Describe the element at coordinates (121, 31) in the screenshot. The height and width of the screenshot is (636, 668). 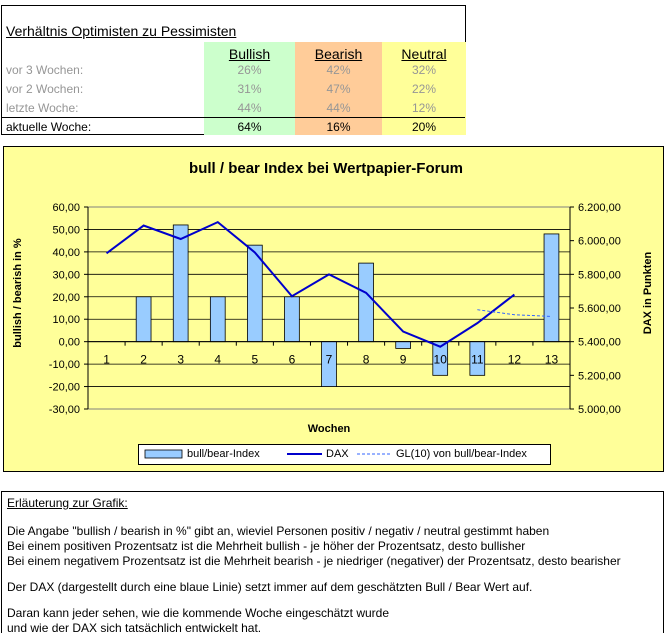
I see `table-title: Verhältnis Optimisten zu Pessimisten` at that location.